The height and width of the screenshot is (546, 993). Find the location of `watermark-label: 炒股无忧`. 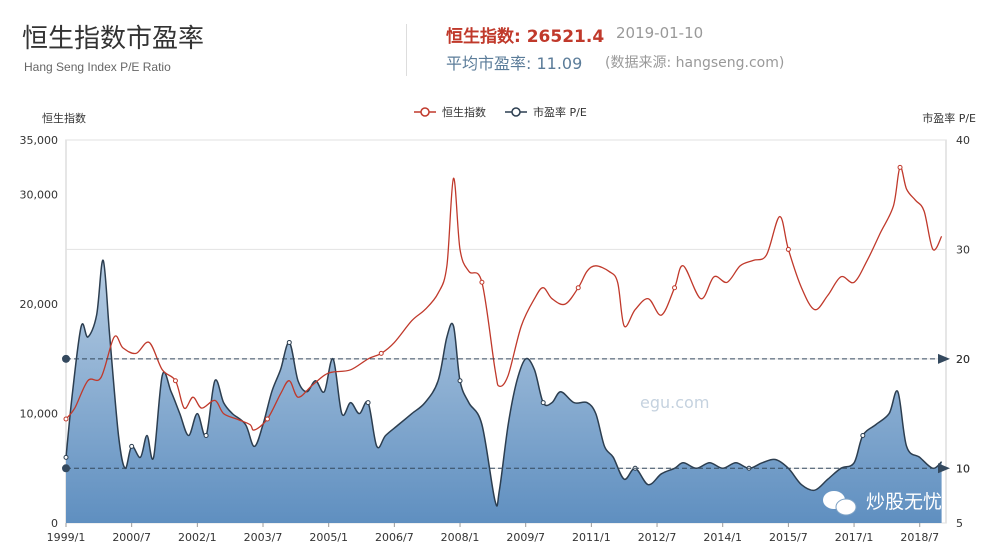

watermark-label: 炒股无忧 is located at coordinates (904, 502).